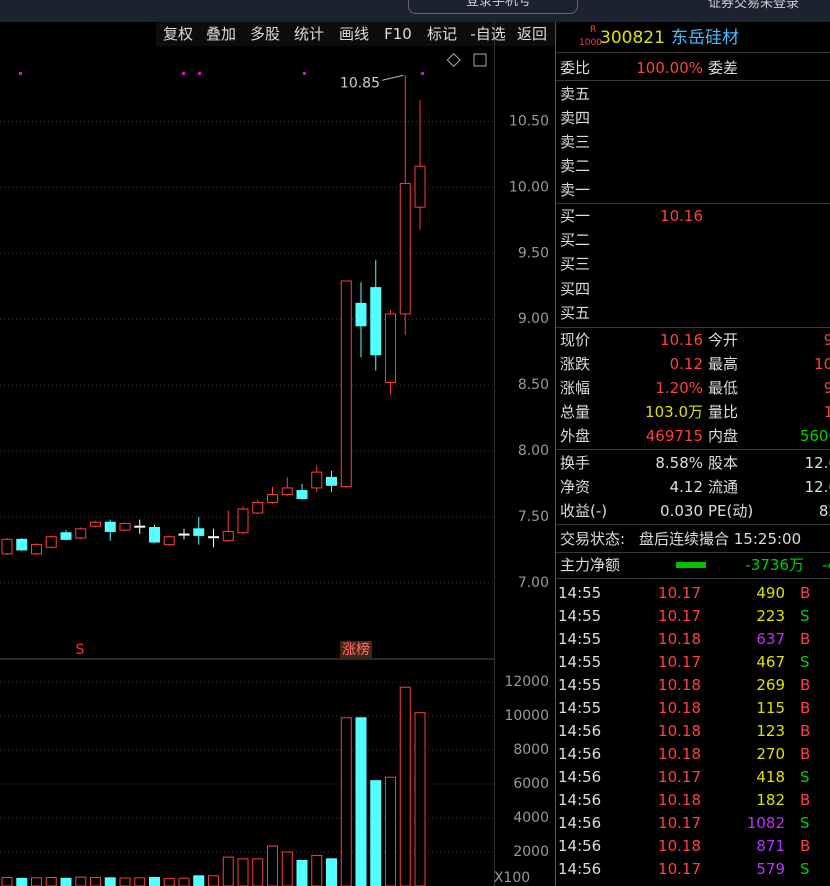 The height and width of the screenshot is (886, 830). Describe the element at coordinates (575, 94) in the screenshot. I see `ask-label: 卖五` at that location.